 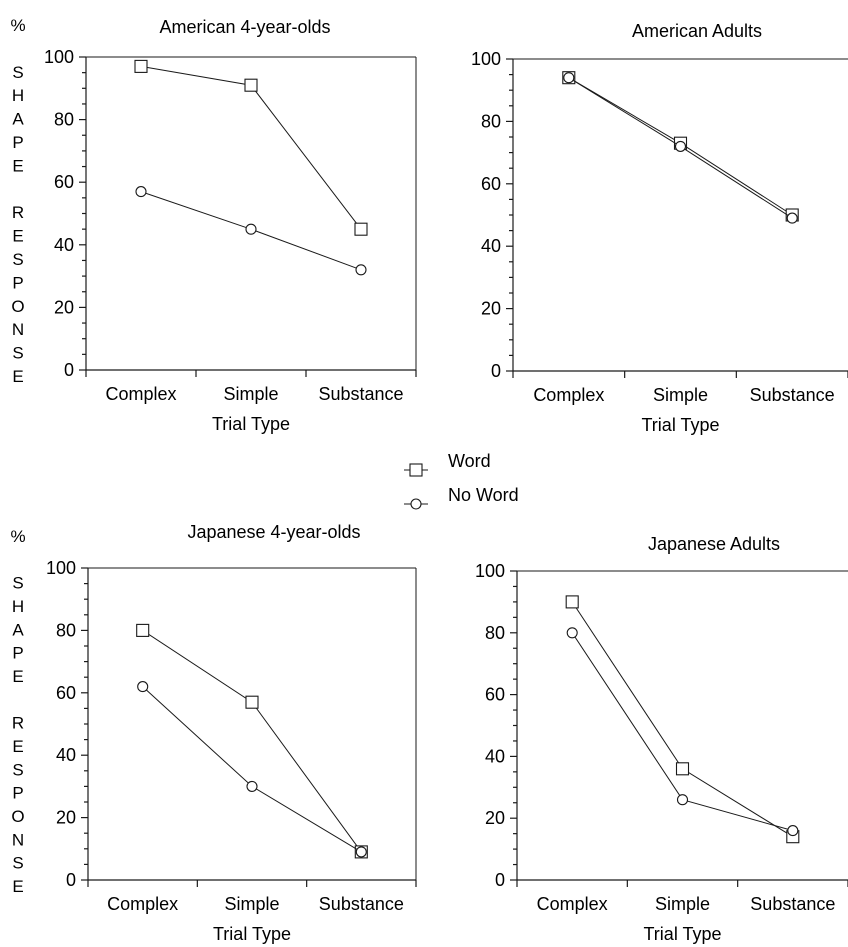 What do you see at coordinates (416, 504) in the screenshot?
I see `legend-marker-no-word` at bounding box center [416, 504].